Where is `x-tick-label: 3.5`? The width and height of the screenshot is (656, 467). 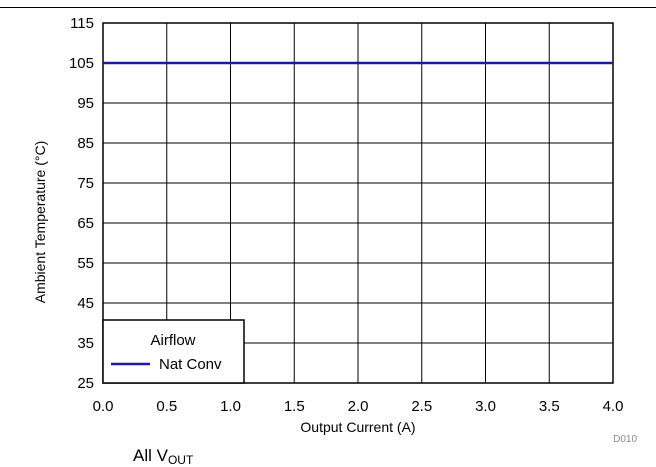 x-tick-label: 3.5 is located at coordinates (549, 406).